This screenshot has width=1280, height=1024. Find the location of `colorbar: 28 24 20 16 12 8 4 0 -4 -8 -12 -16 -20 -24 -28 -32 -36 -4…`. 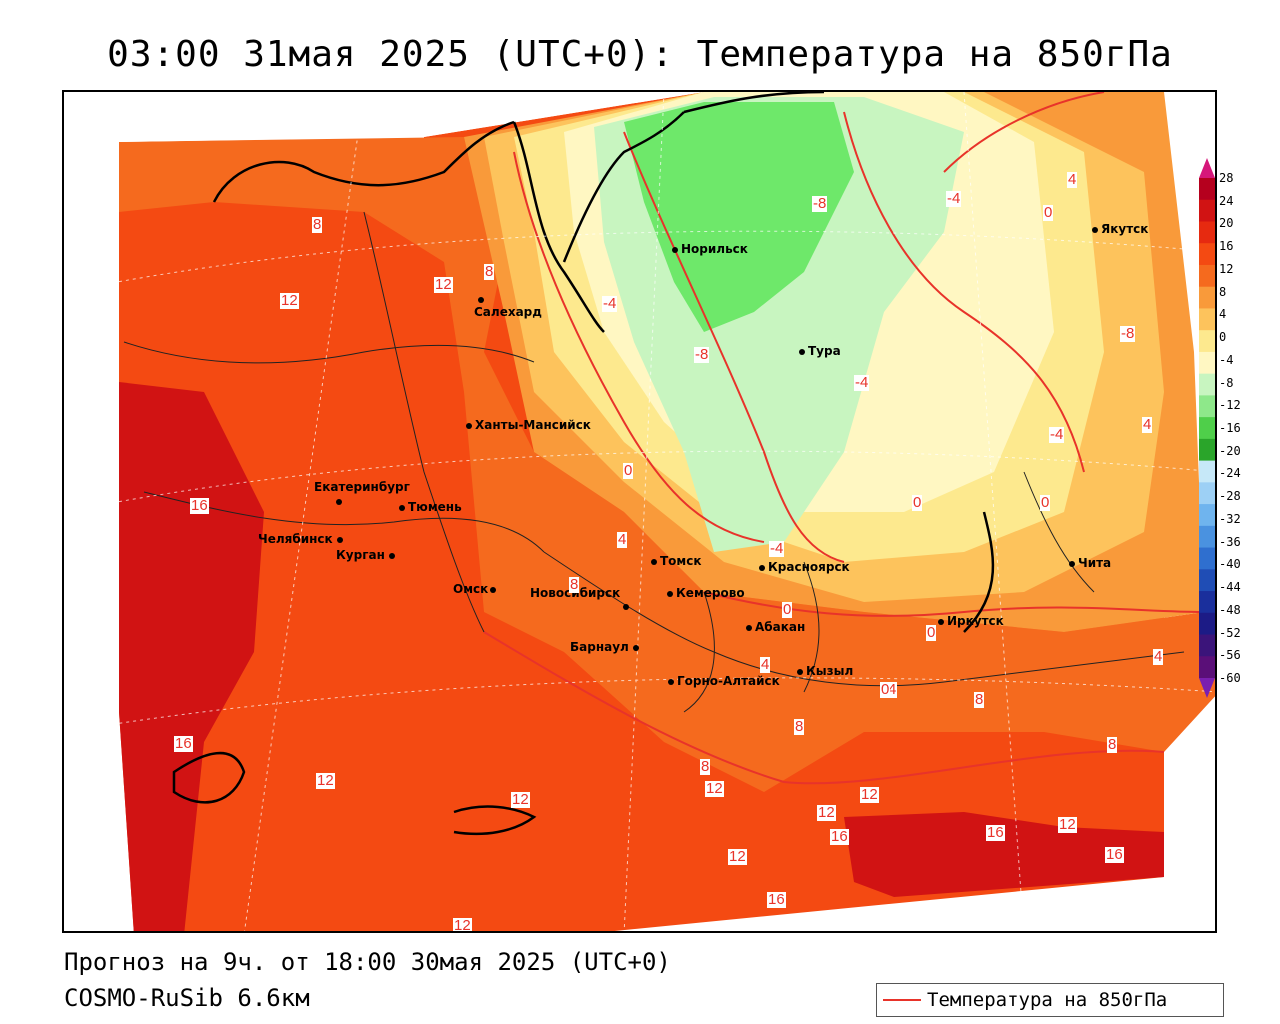

colorbar: 28 24 20 16 12 8 4 0 -4 -8 -12 -16 -20 -24 -28 -32 -36 -4… is located at coordinates (1229, 428).